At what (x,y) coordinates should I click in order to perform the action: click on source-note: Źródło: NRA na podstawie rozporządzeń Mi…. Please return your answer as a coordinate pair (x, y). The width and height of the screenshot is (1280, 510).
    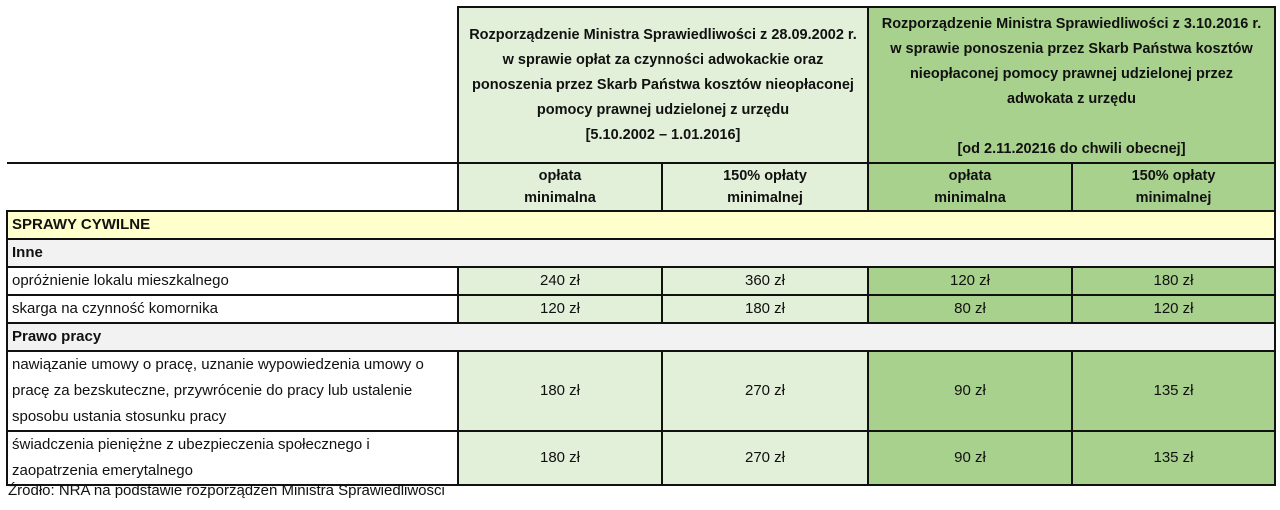
    Looking at the image, I should click on (226, 490).